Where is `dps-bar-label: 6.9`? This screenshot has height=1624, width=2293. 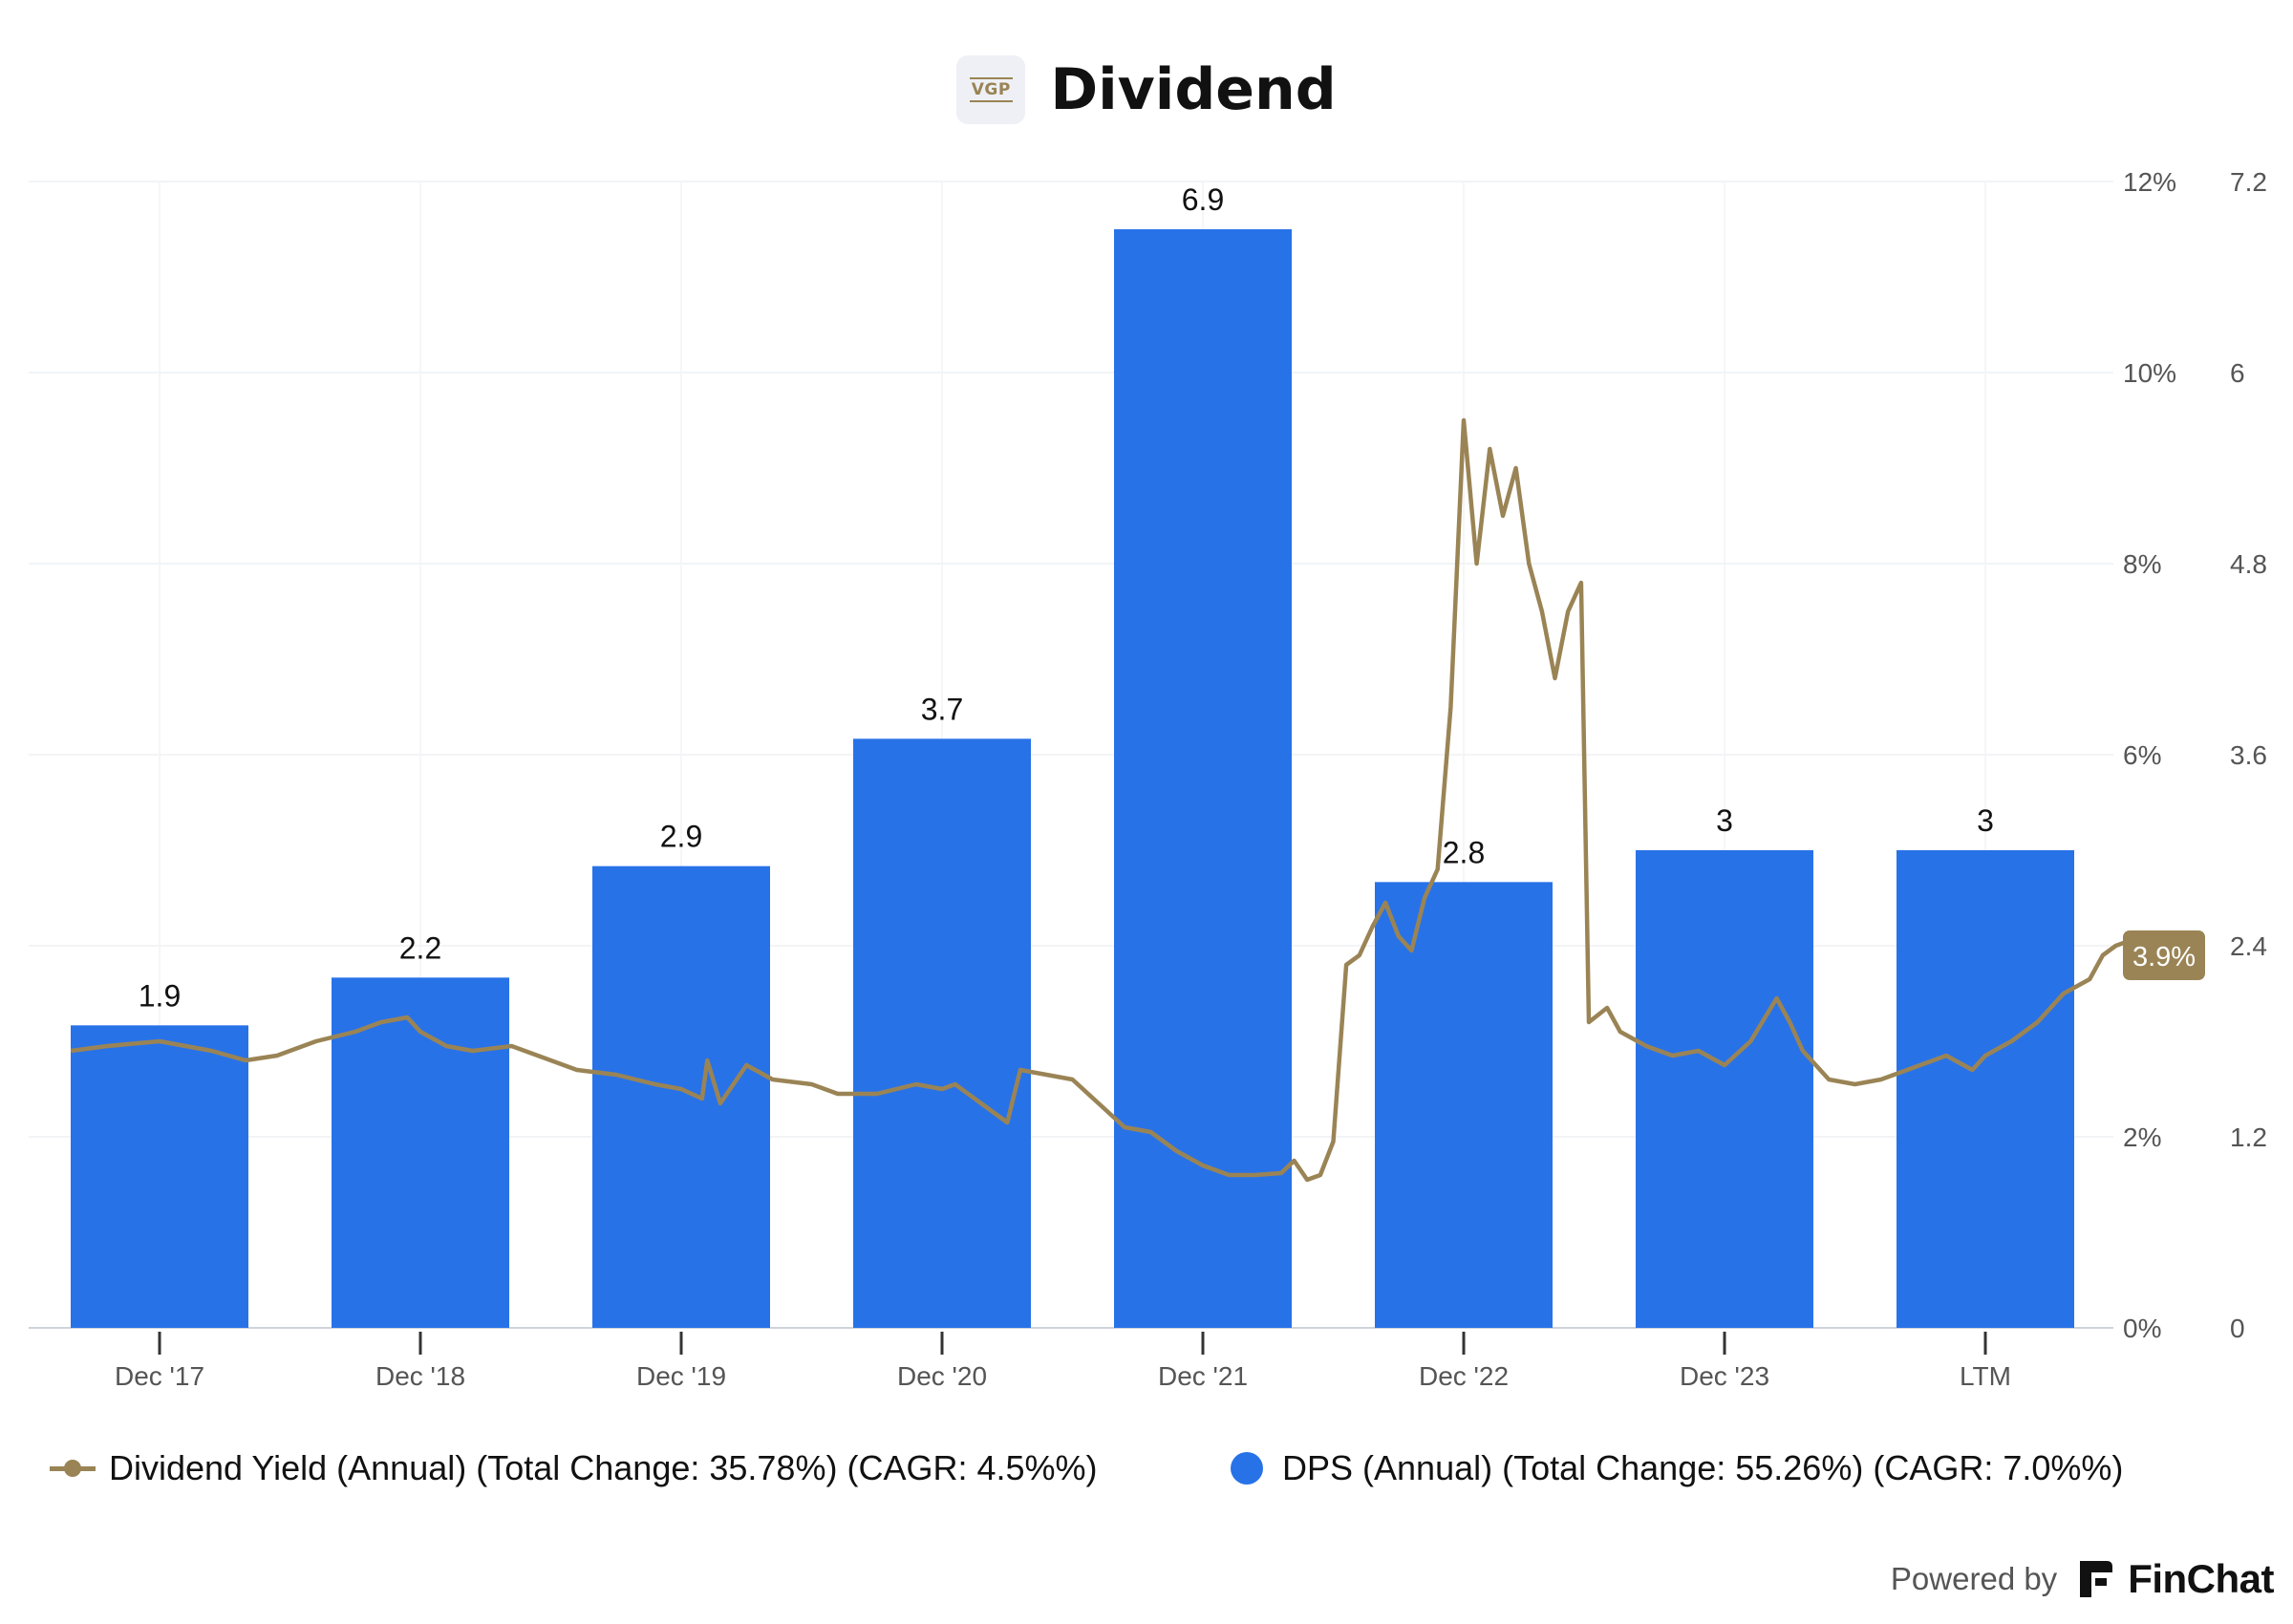
dps-bar-label: 6.9 is located at coordinates (1203, 200).